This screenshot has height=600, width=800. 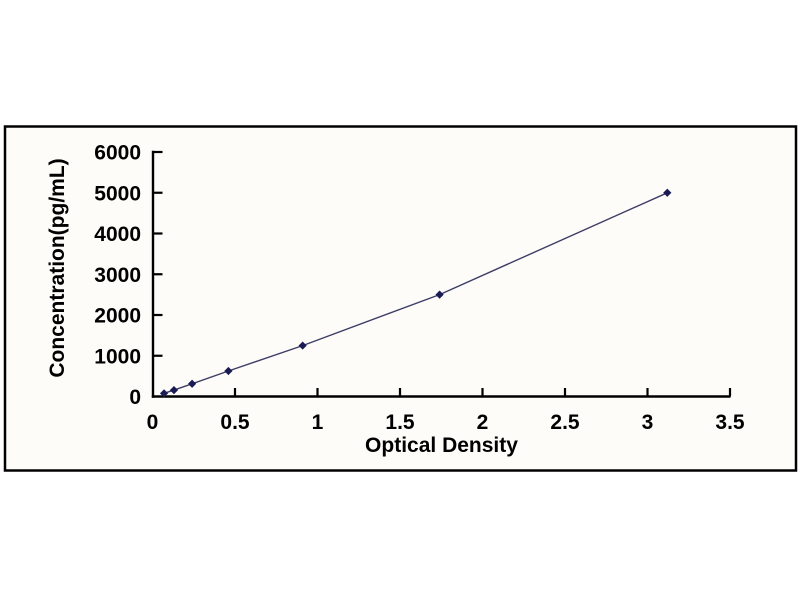 I want to click on x-tick-label: 2, so click(x=483, y=422).